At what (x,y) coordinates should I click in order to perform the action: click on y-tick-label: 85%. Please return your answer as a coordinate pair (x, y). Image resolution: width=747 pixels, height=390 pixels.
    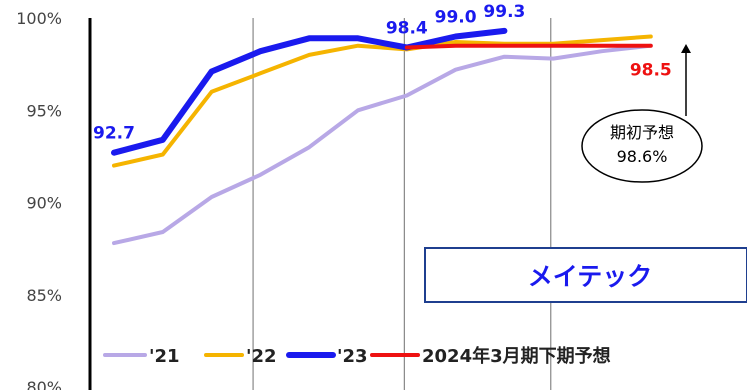
    Looking at the image, I should click on (44, 295).